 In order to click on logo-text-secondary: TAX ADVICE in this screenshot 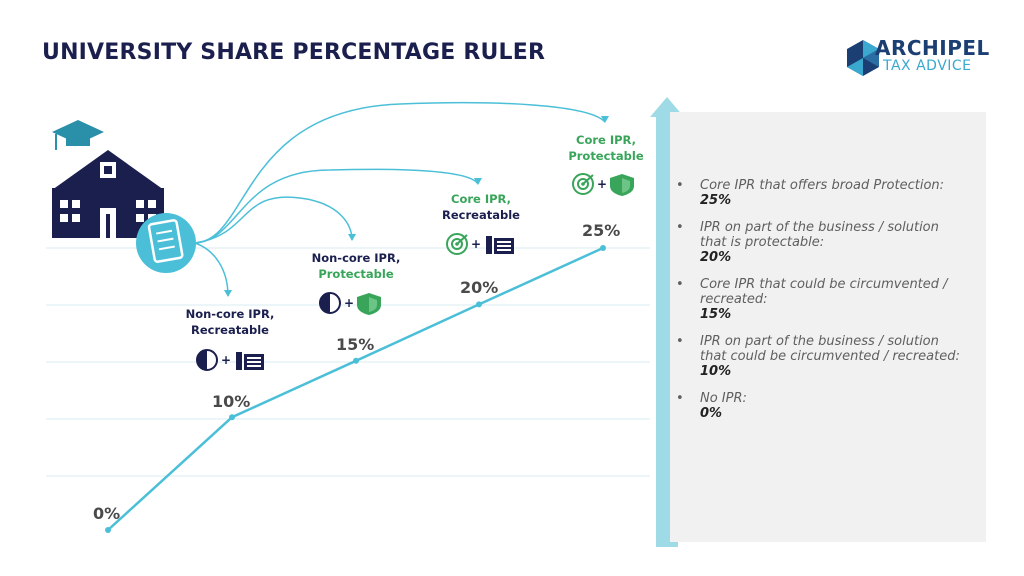, I will do `click(927, 66)`.